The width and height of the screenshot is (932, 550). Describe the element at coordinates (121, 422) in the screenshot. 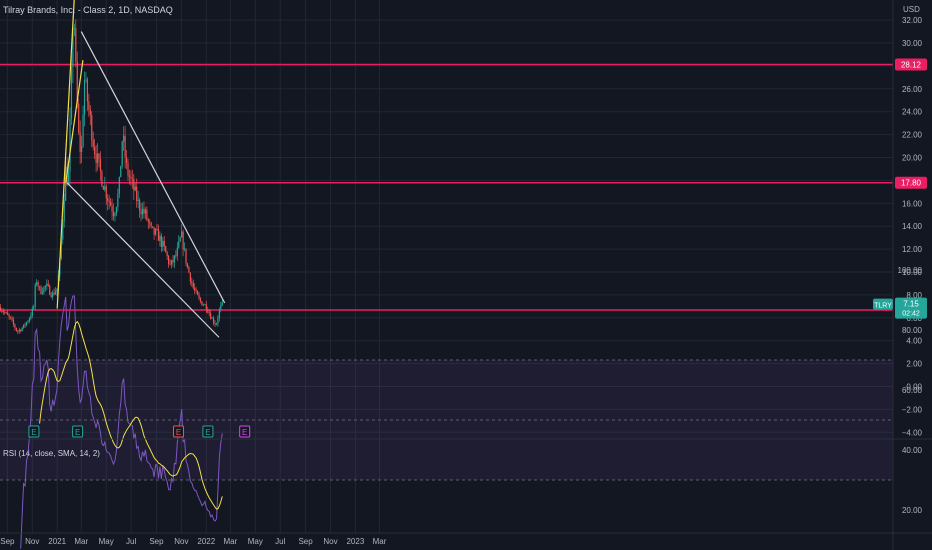

I see `rsi-line` at that location.